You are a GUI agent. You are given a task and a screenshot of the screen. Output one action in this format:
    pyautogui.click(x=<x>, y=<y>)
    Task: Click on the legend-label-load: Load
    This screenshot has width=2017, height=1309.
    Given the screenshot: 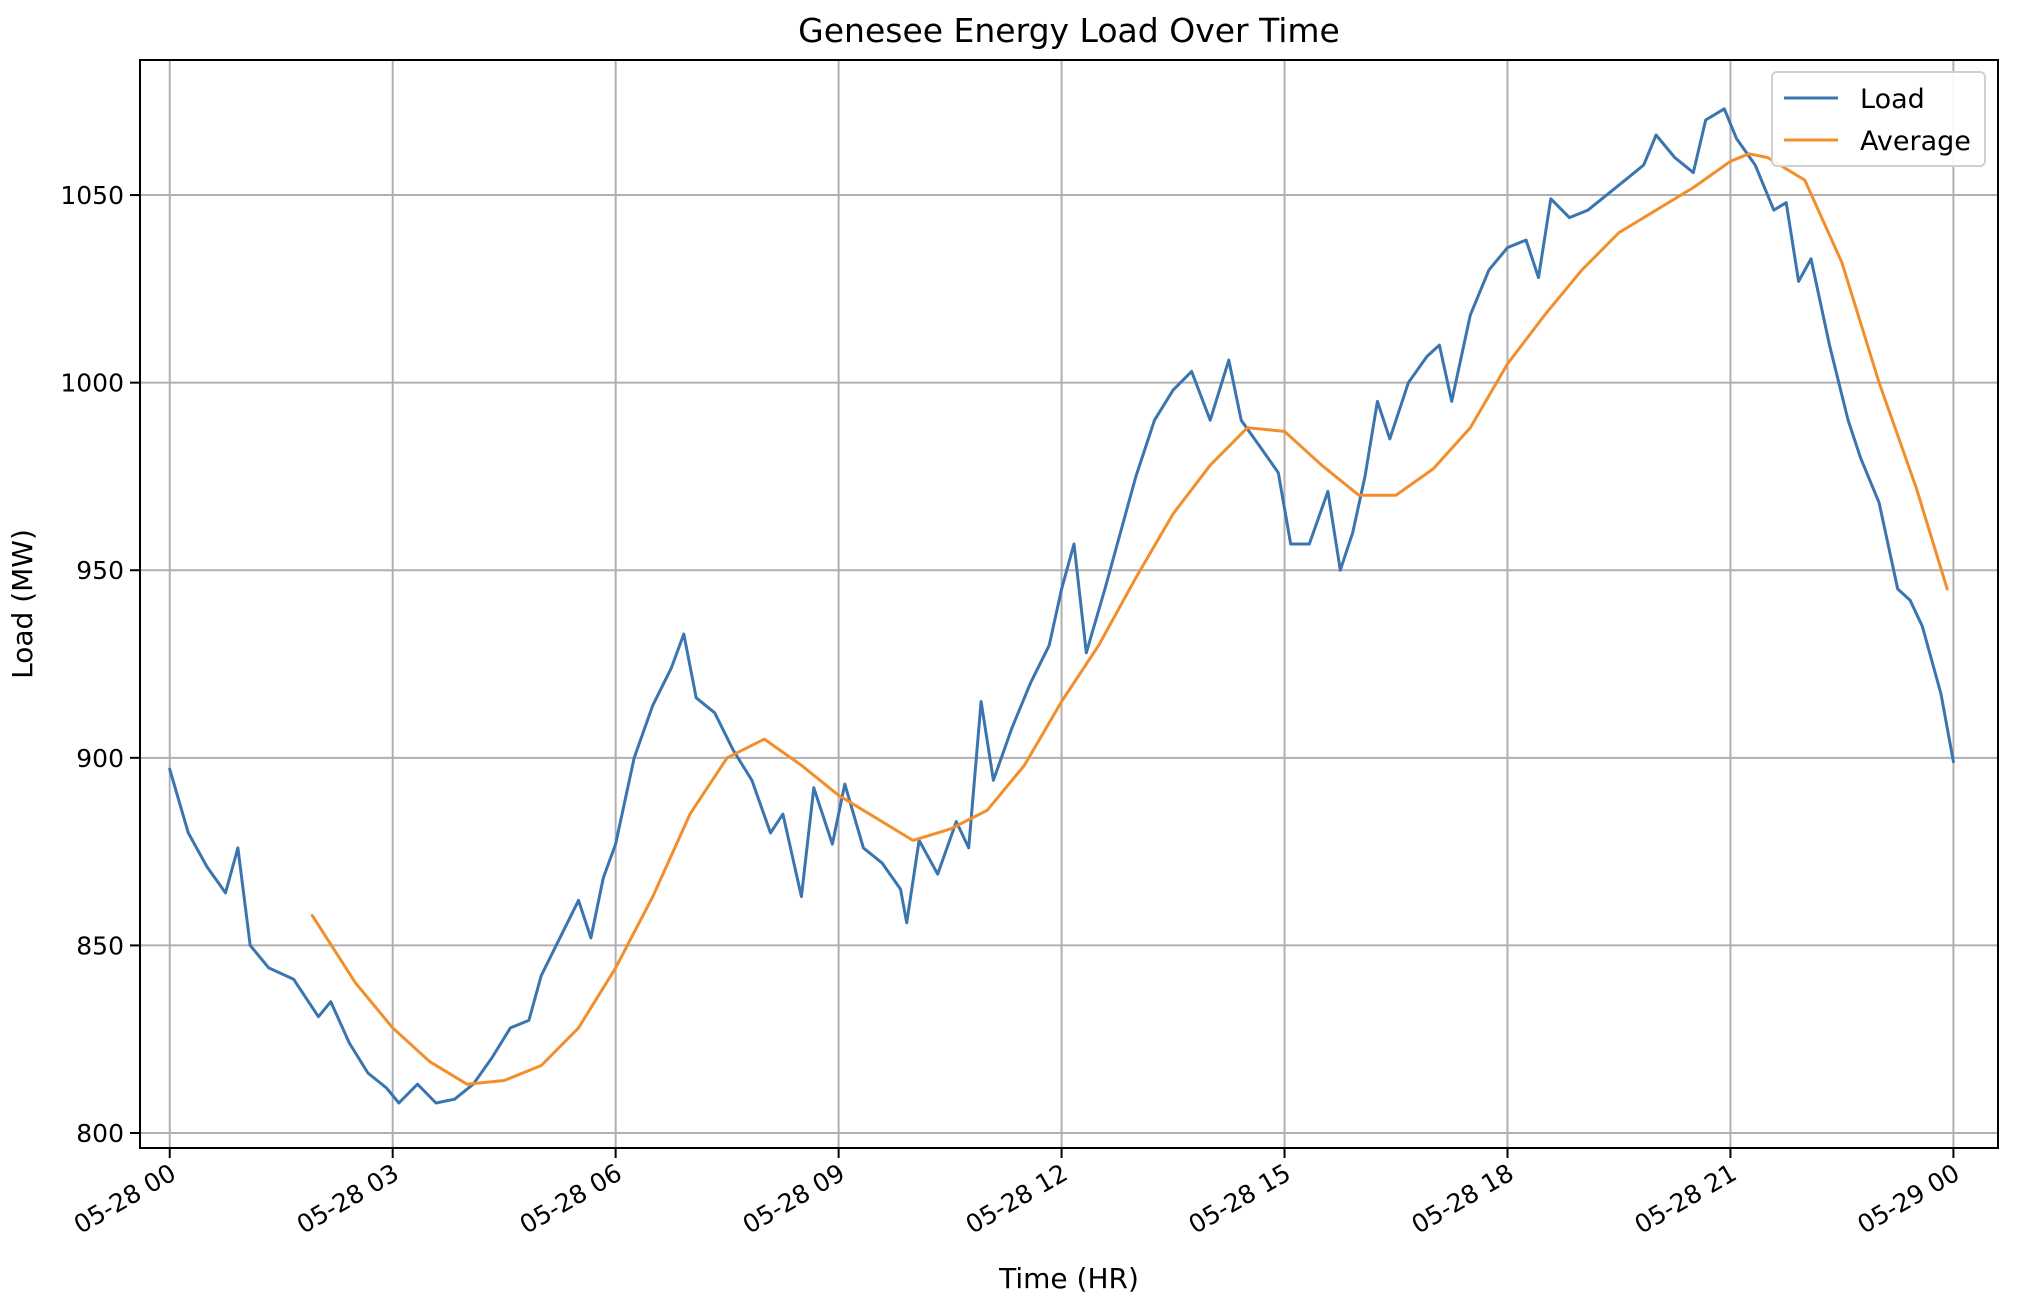 What is the action you would take?
    pyautogui.click(x=1892, y=99)
    